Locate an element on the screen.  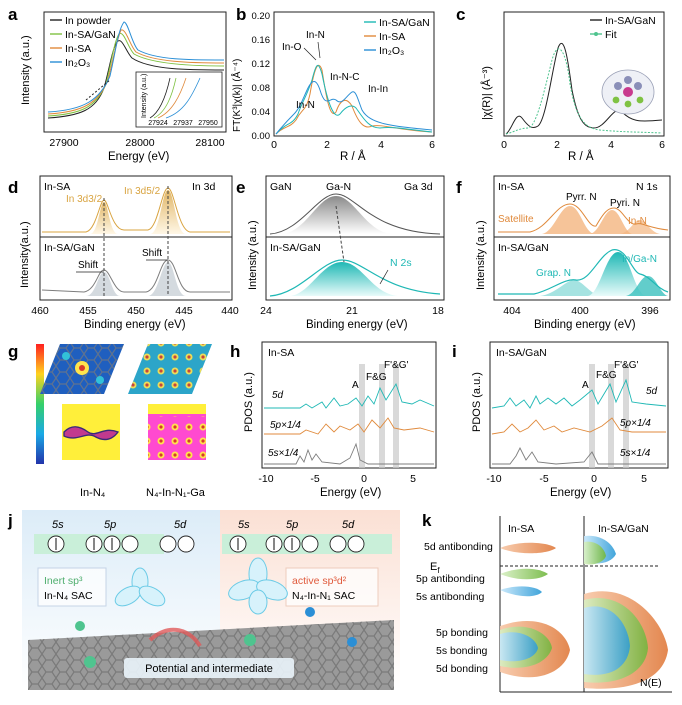
spectrum-bottom is located at coordinates (135, 276).